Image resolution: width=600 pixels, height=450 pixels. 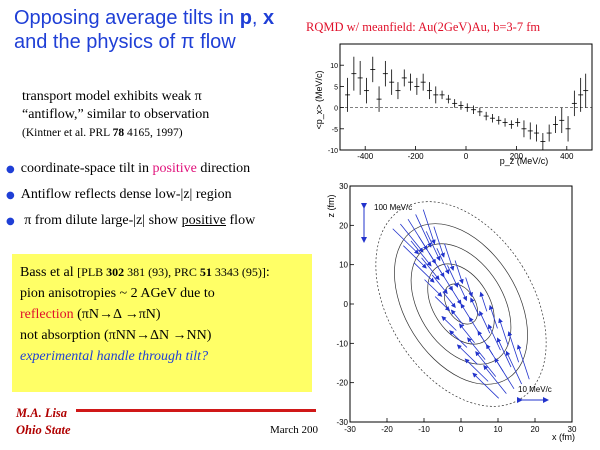 What do you see at coordinates (269, 18) in the screenshot?
I see `title-x: x` at bounding box center [269, 18].